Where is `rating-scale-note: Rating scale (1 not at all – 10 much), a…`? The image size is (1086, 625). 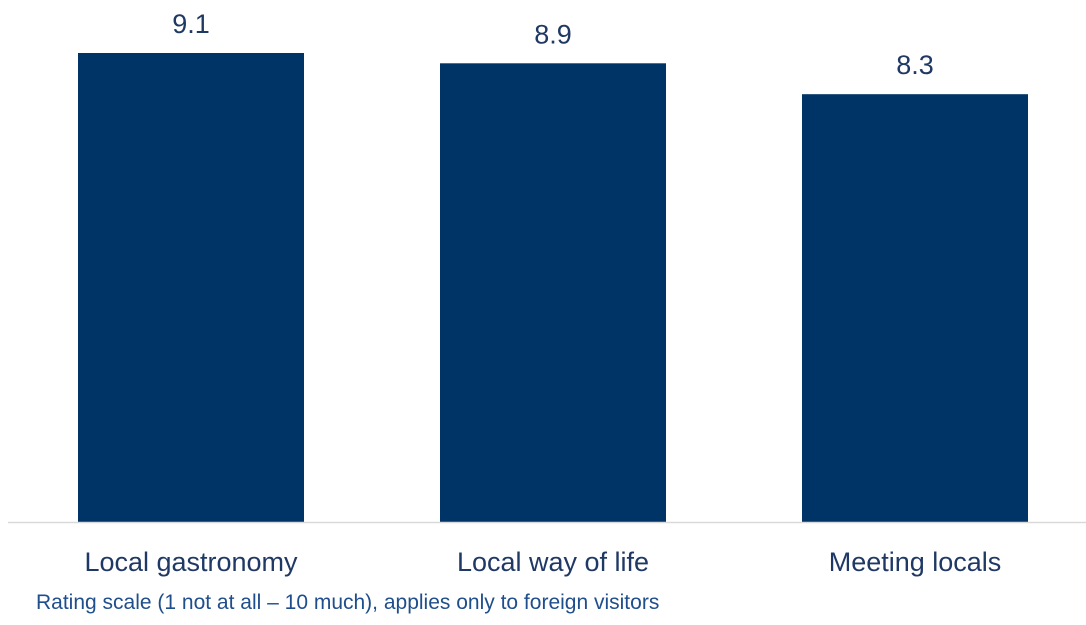 rating-scale-note: Rating scale (1 not at all – 10 much), a… is located at coordinates (348, 602).